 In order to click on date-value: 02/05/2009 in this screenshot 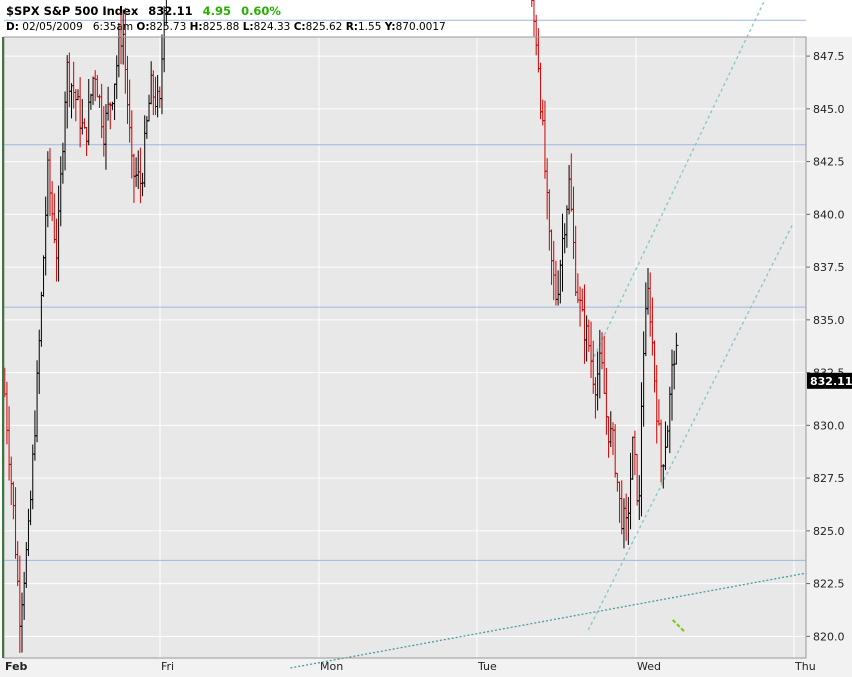, I will do `click(52, 27)`.